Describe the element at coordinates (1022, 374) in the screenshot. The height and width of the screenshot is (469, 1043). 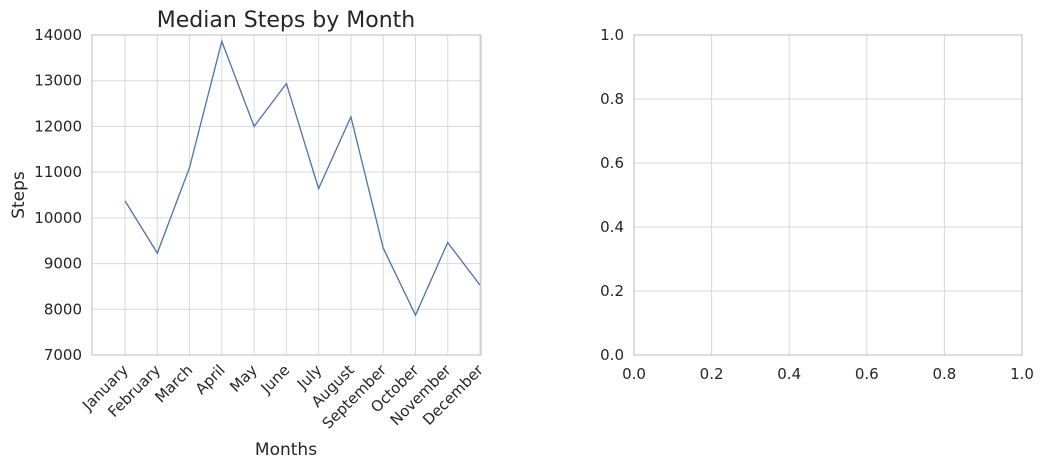
I see `right-x-tick-label: 1.0` at that location.